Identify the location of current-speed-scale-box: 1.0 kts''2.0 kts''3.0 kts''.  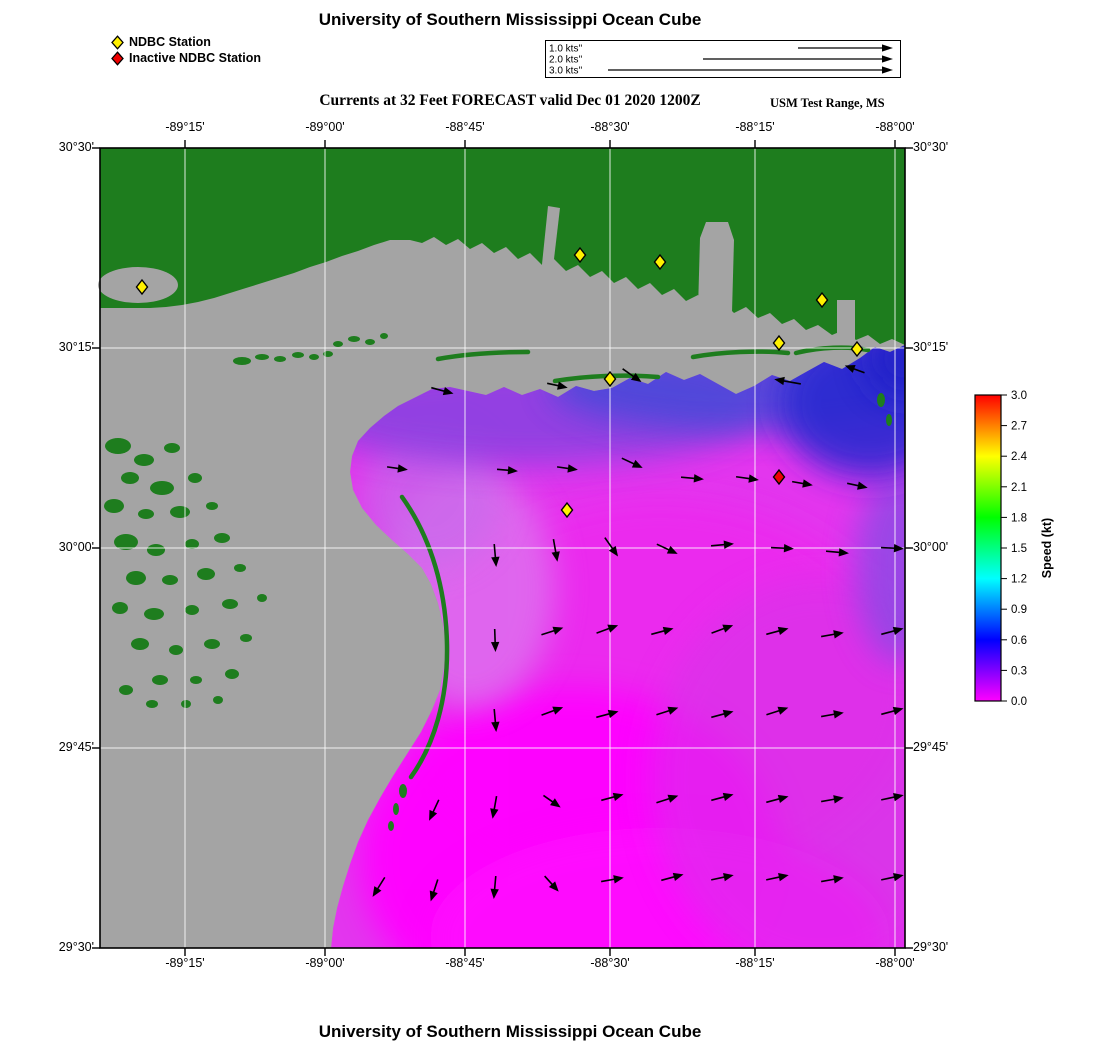
(723, 59).